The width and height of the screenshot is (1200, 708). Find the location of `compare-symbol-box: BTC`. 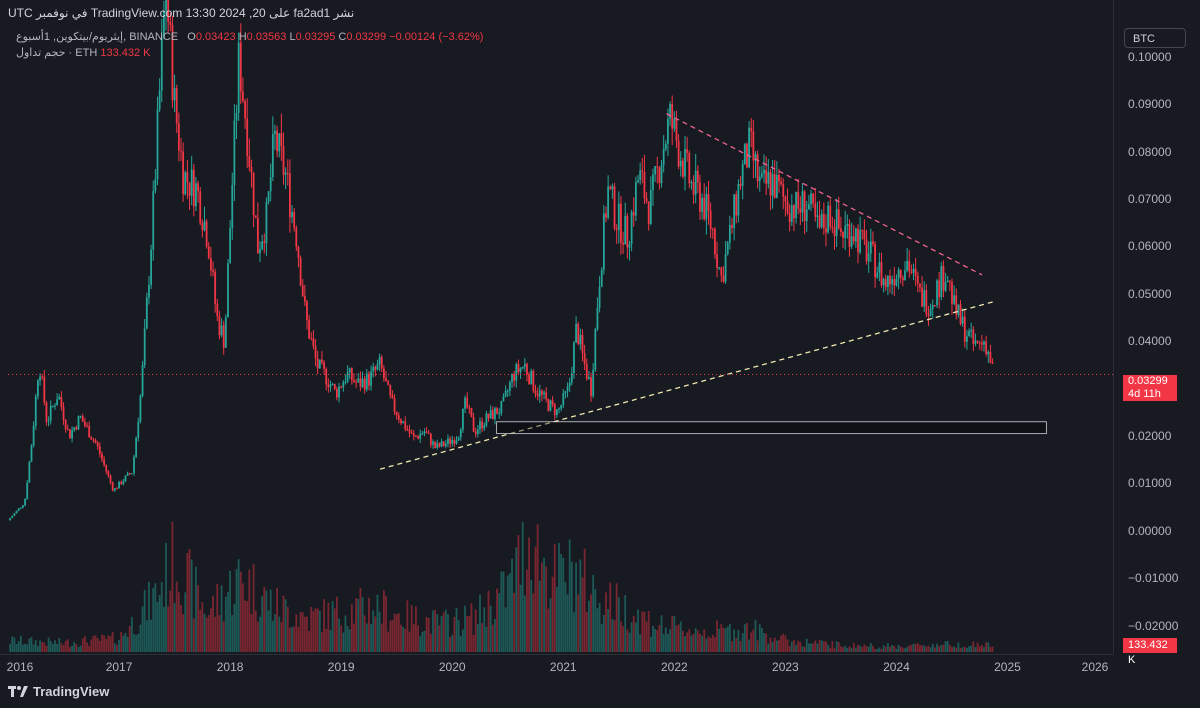

compare-symbol-box: BTC is located at coordinates (1155, 38).